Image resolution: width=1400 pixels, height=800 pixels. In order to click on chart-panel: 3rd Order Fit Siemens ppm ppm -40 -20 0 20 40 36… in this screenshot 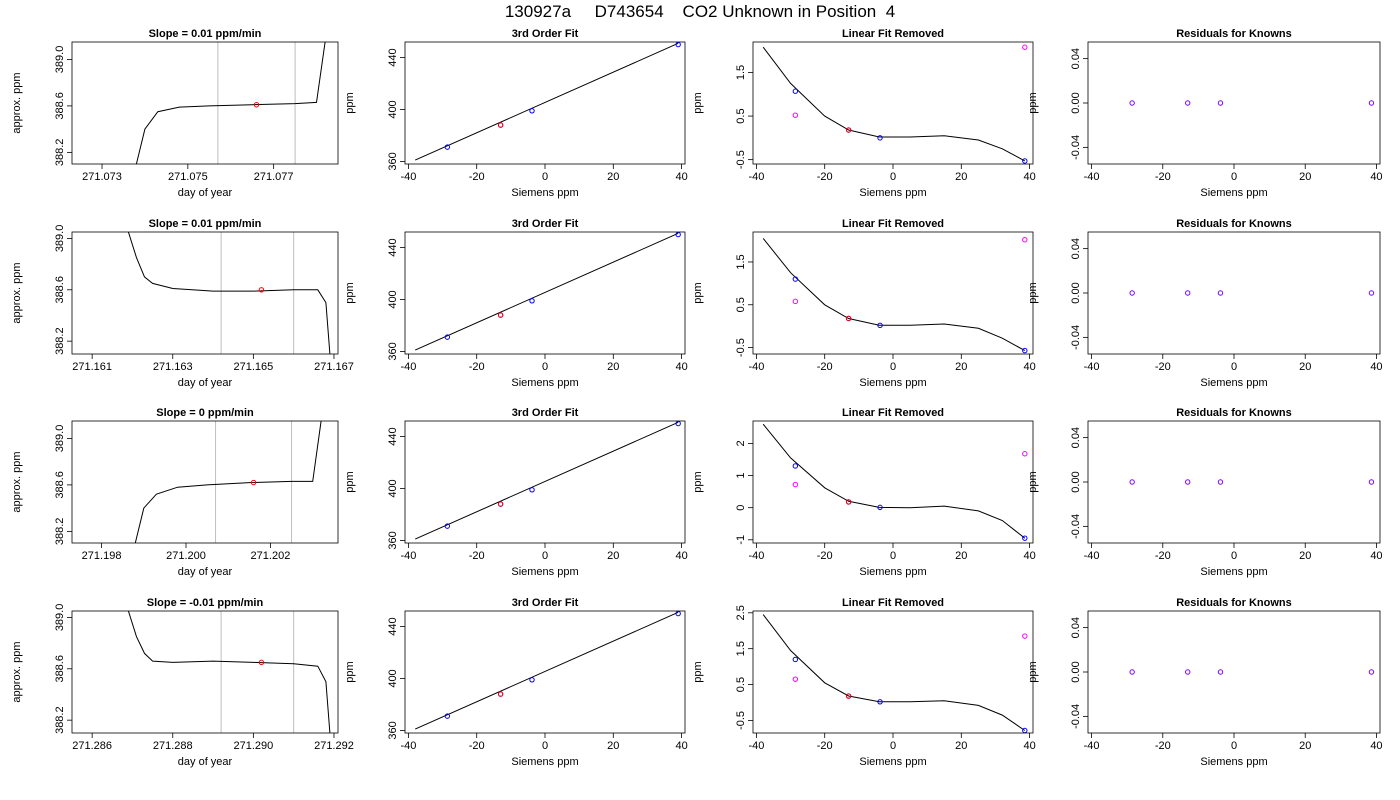, I will do `click(516, 682)`.